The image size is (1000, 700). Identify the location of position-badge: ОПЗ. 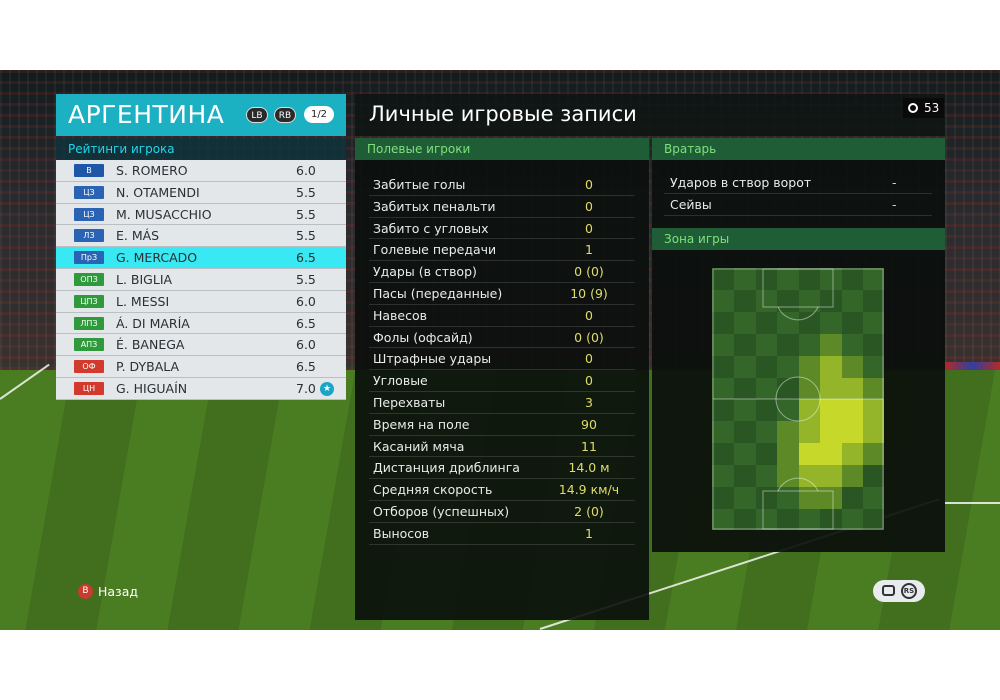
(89, 279).